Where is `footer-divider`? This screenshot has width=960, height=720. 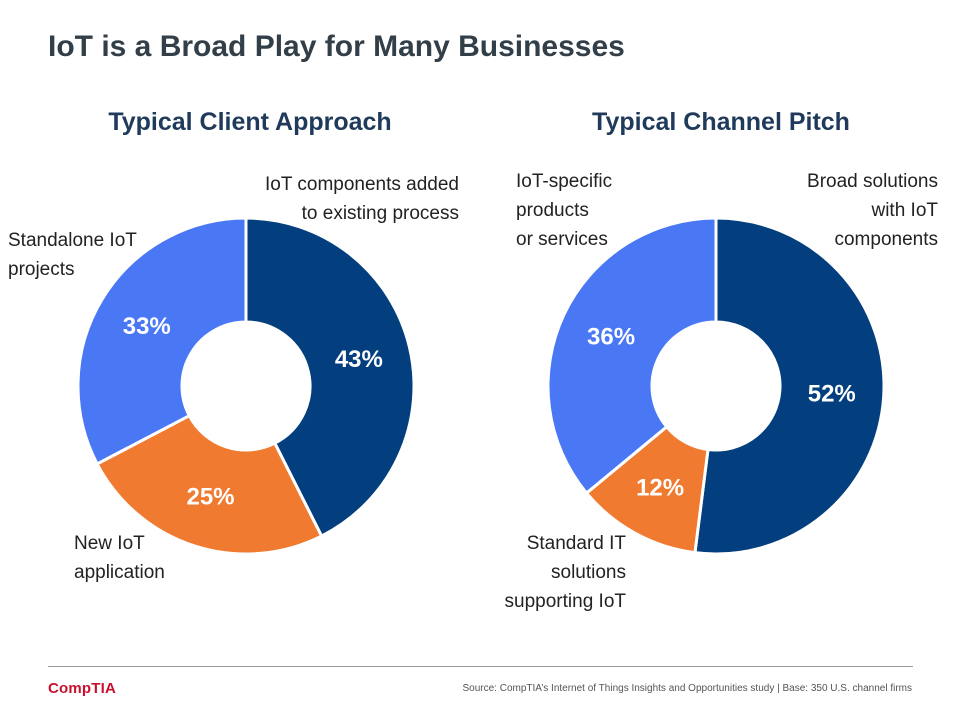 footer-divider is located at coordinates (480, 666).